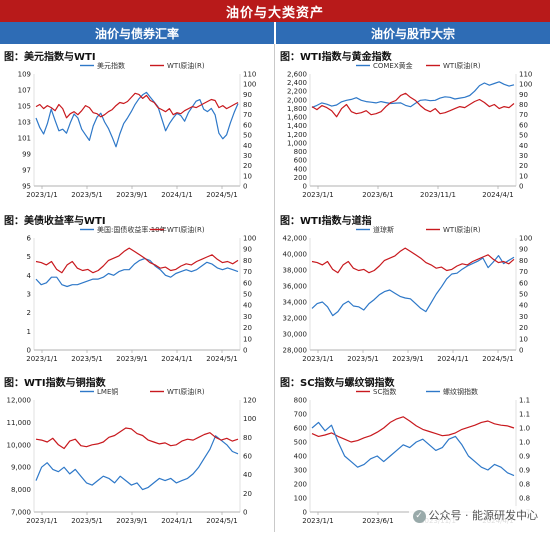 This screenshot has height=534, width=550. What do you see at coordinates (19, 423) in the screenshot?
I see `y-left-tick-label: 11,000` at bounding box center [19, 423].